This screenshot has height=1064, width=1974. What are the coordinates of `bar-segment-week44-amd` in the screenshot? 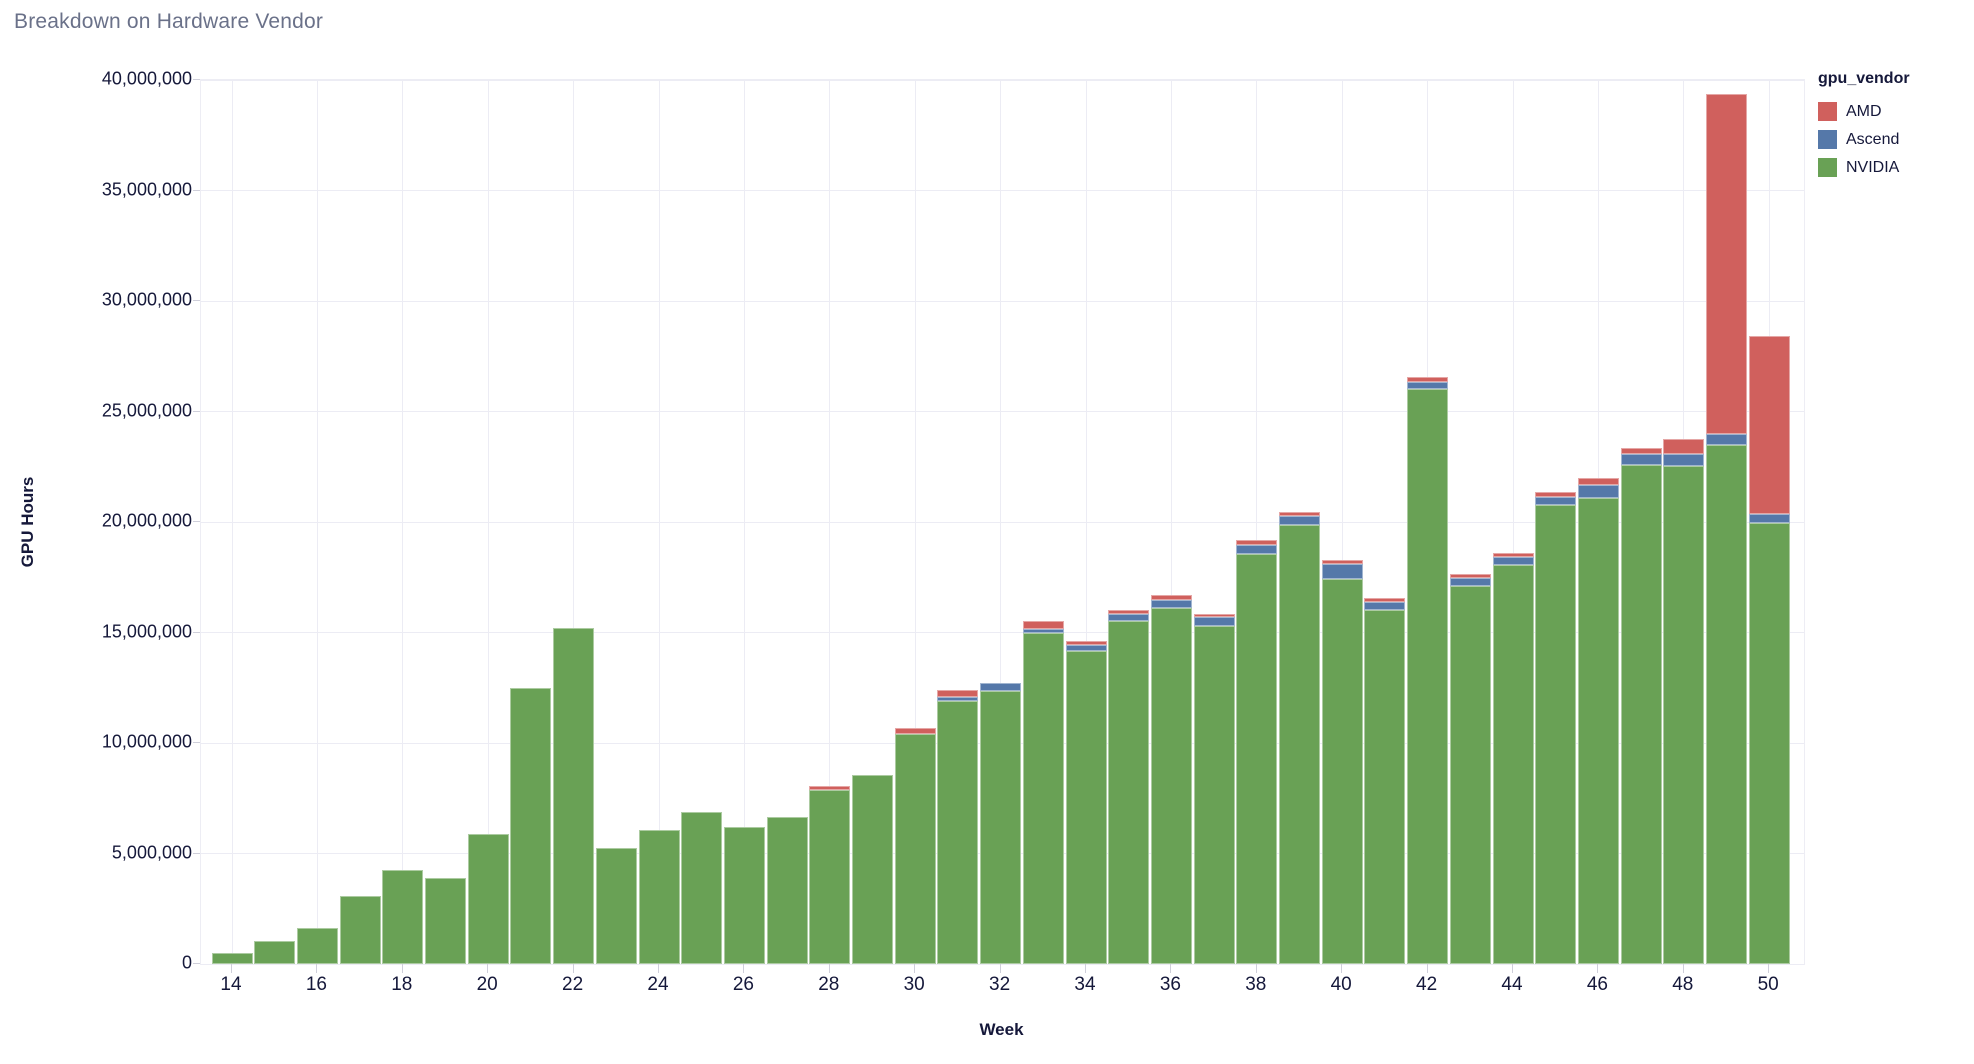 It's located at (1513, 555).